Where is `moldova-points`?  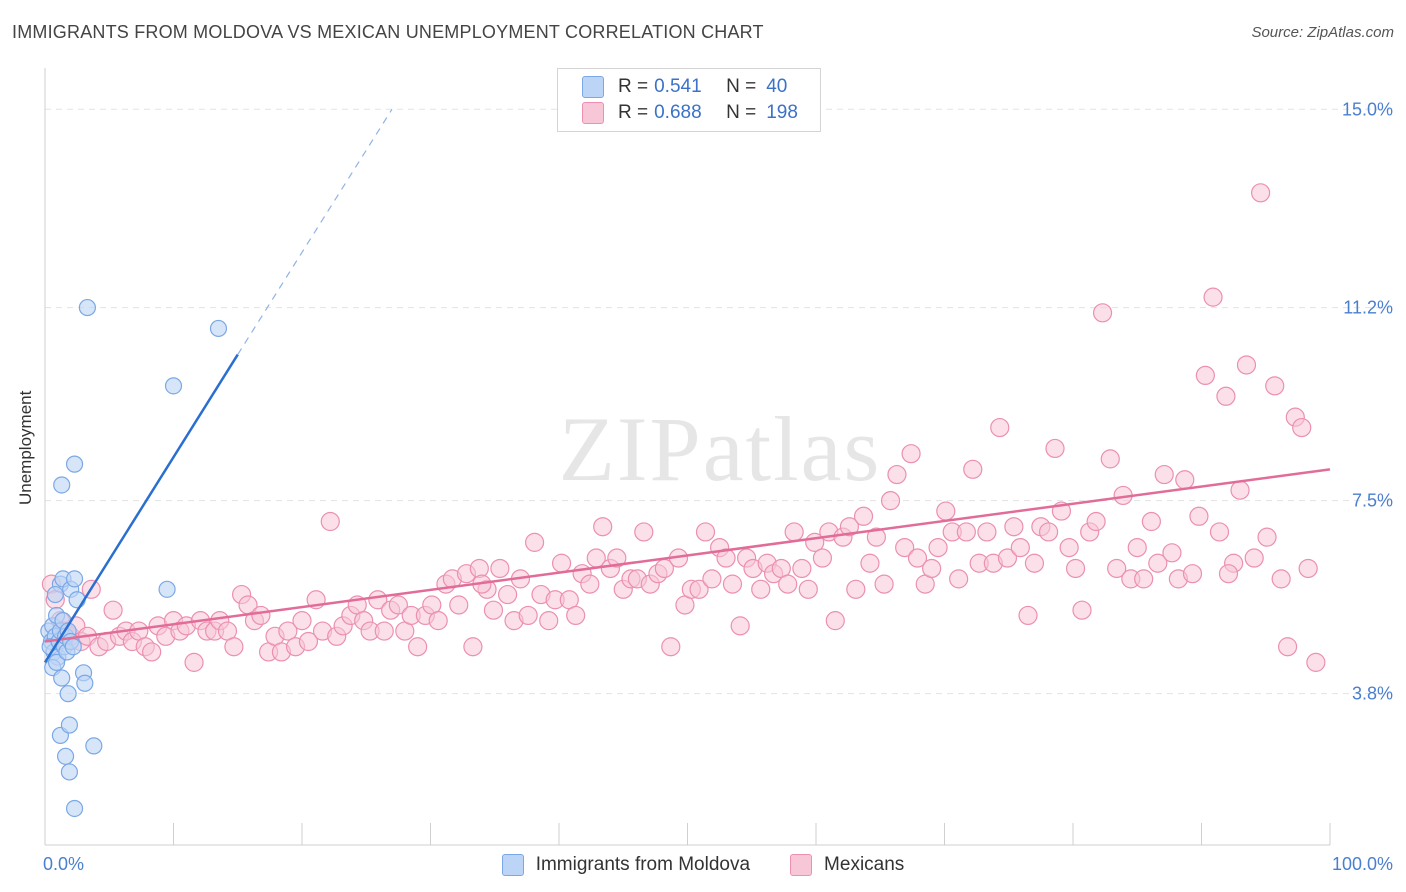 moldova-points is located at coordinates (134, 558).